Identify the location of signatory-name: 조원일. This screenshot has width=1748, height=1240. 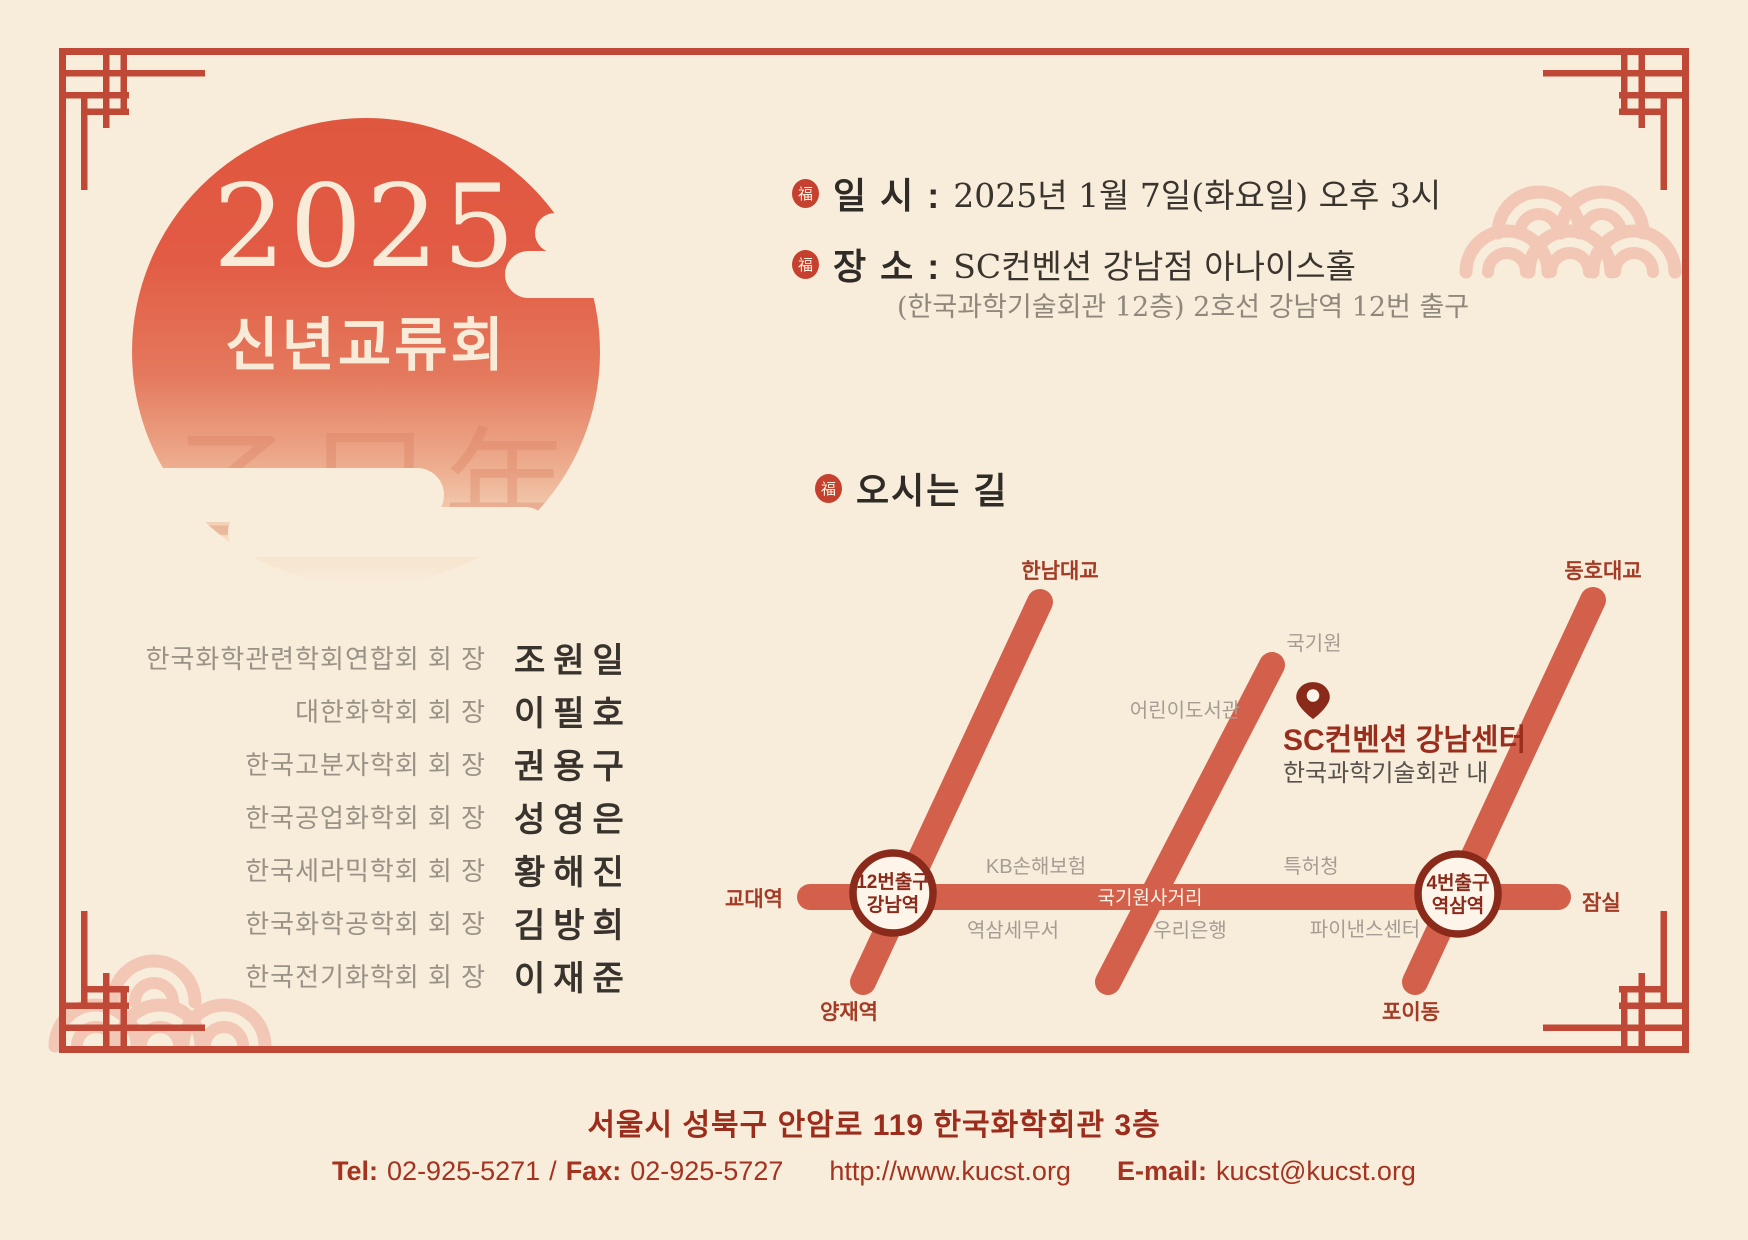
(573, 660).